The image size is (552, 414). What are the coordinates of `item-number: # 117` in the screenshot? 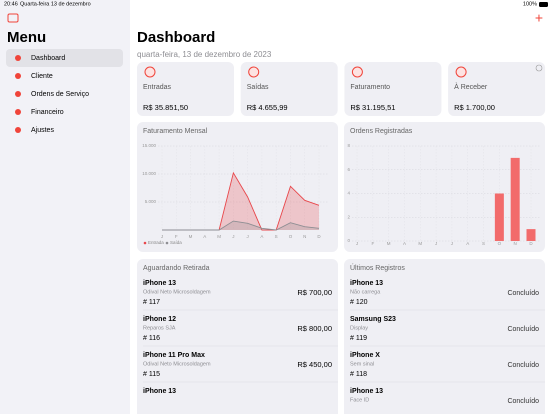 It's located at (151, 302).